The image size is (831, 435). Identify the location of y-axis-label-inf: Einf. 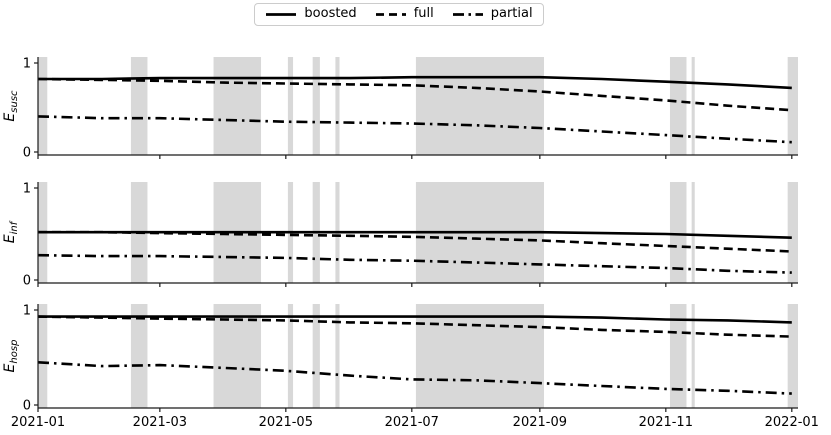
(11, 231).